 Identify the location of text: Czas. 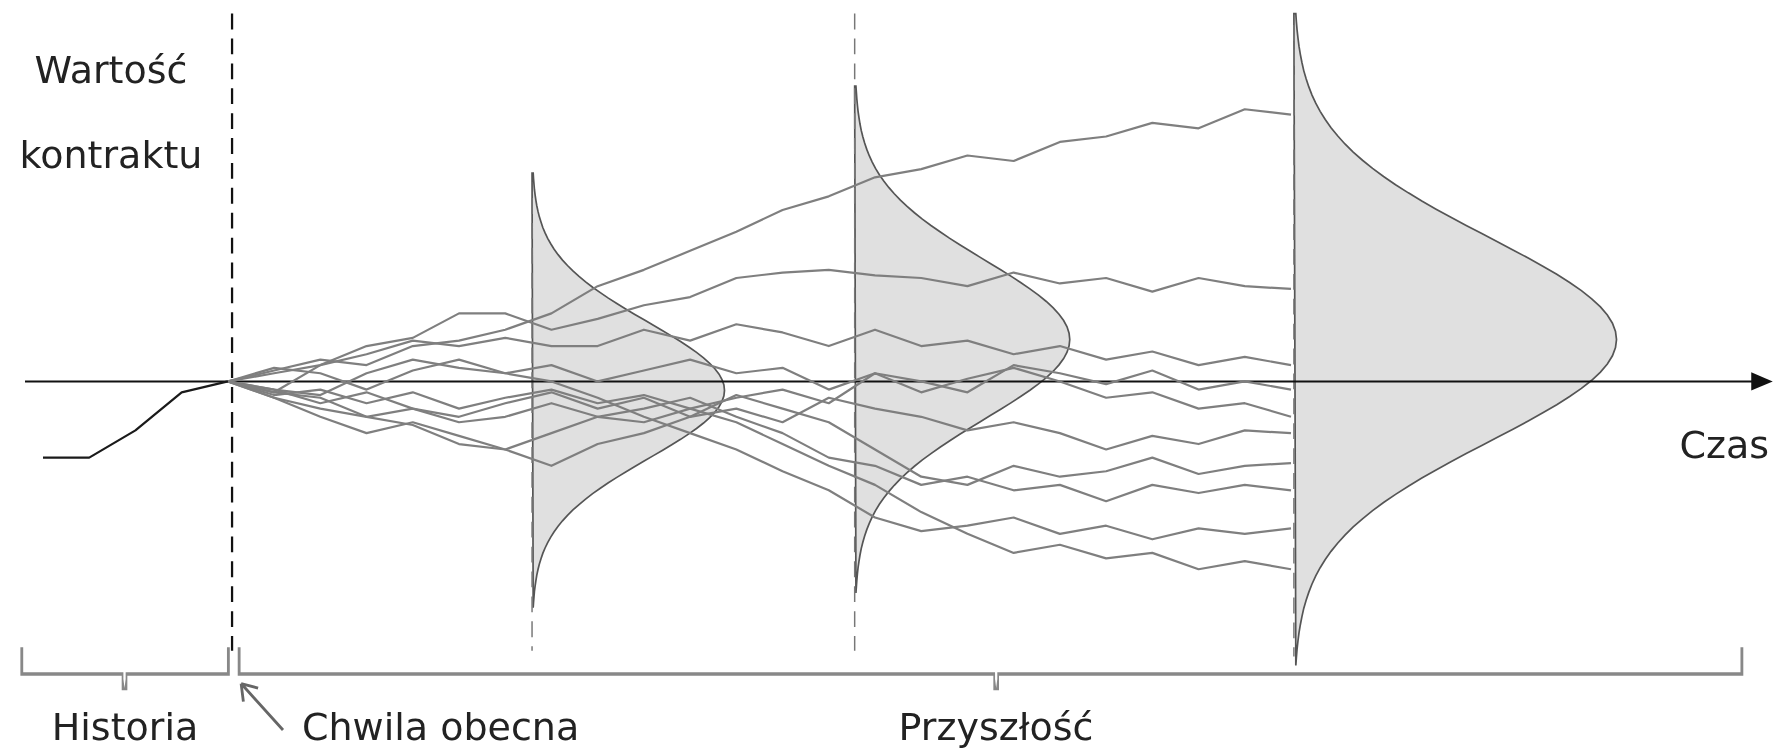
(1724, 445).